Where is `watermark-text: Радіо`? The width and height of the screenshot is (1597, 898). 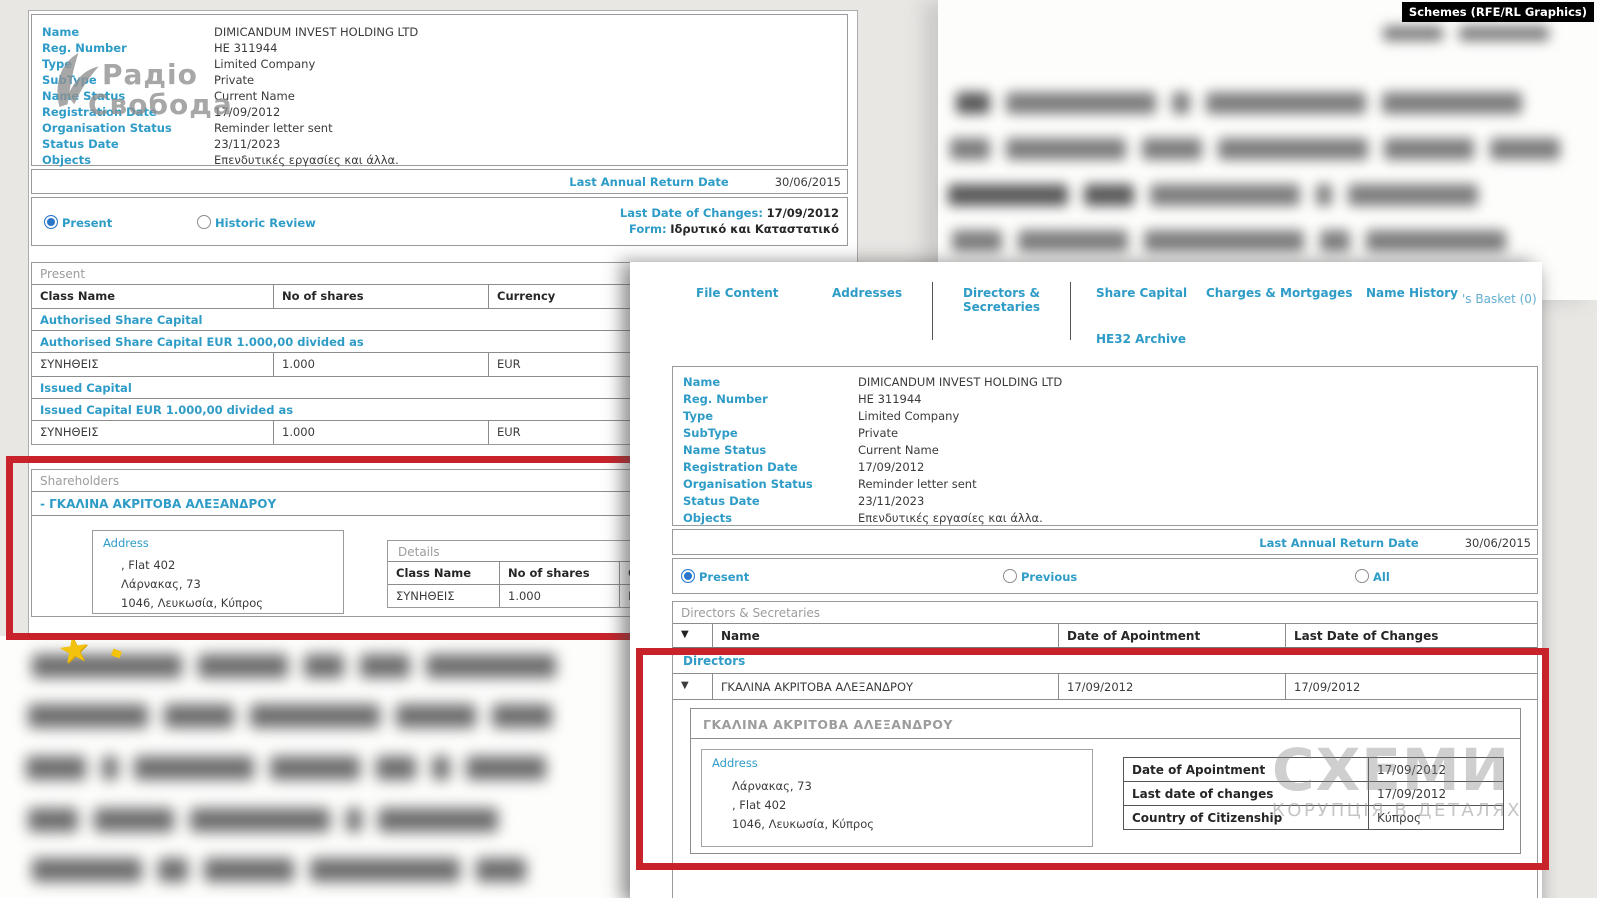 watermark-text: Радіо is located at coordinates (150, 74).